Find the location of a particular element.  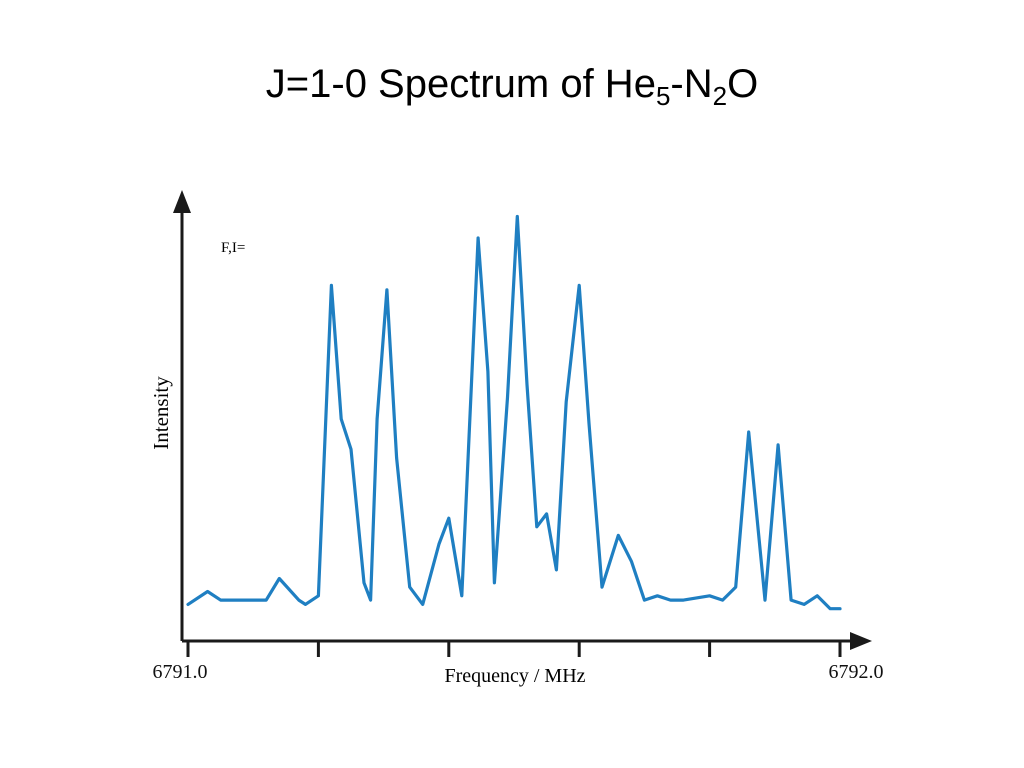

x-axis-arrow-icon is located at coordinates (861, 641).